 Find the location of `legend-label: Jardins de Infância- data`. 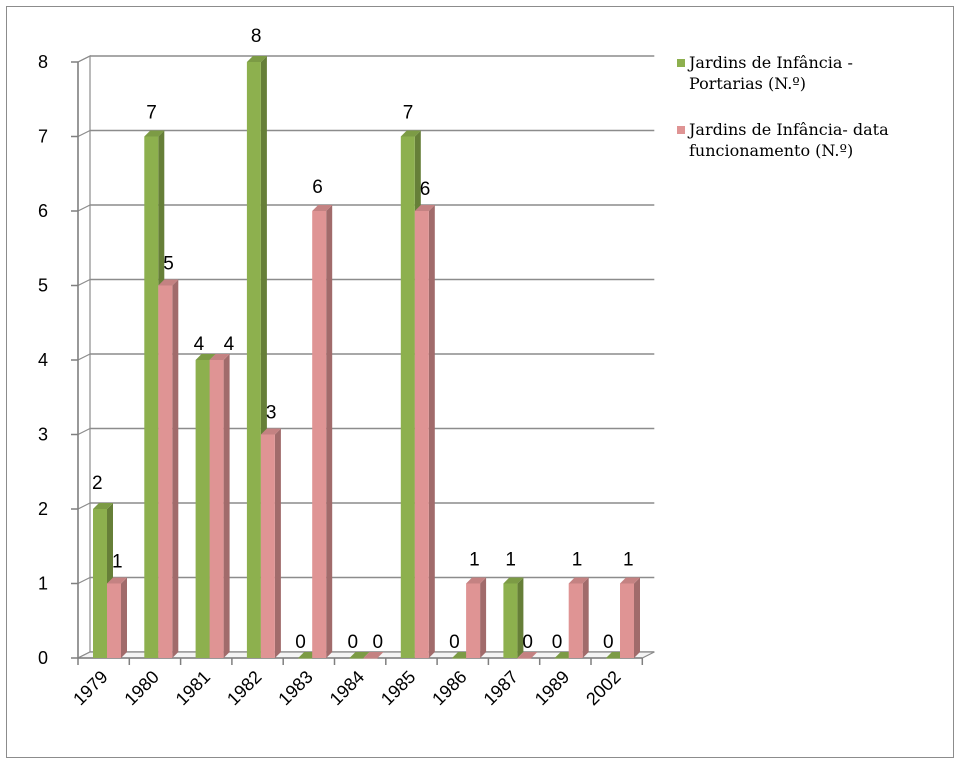

legend-label: Jardins de Infância- data is located at coordinates (788, 129).